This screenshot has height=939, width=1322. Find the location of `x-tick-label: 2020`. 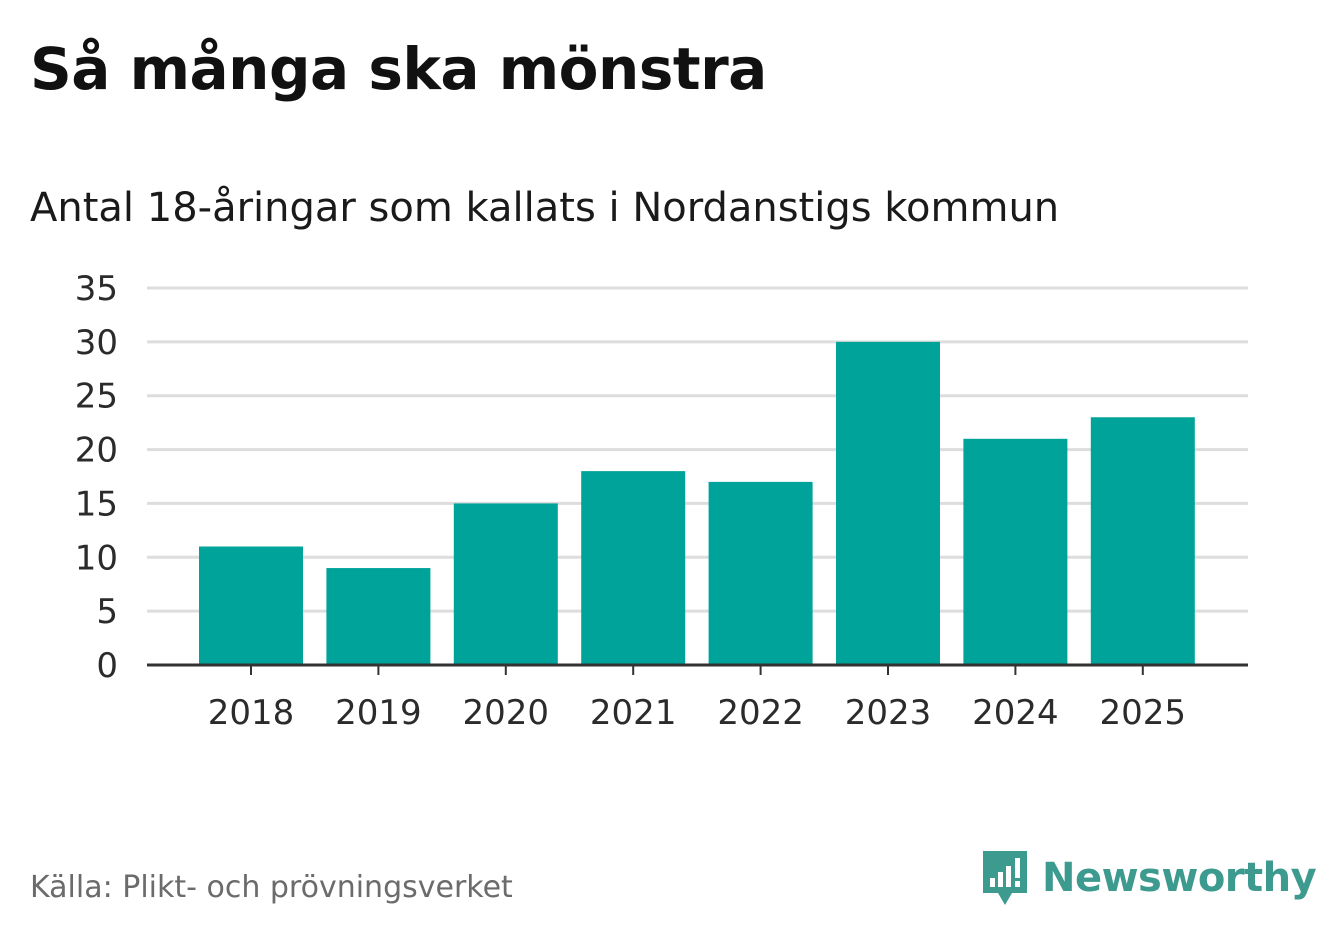

x-tick-label: 2020 is located at coordinates (506, 713).